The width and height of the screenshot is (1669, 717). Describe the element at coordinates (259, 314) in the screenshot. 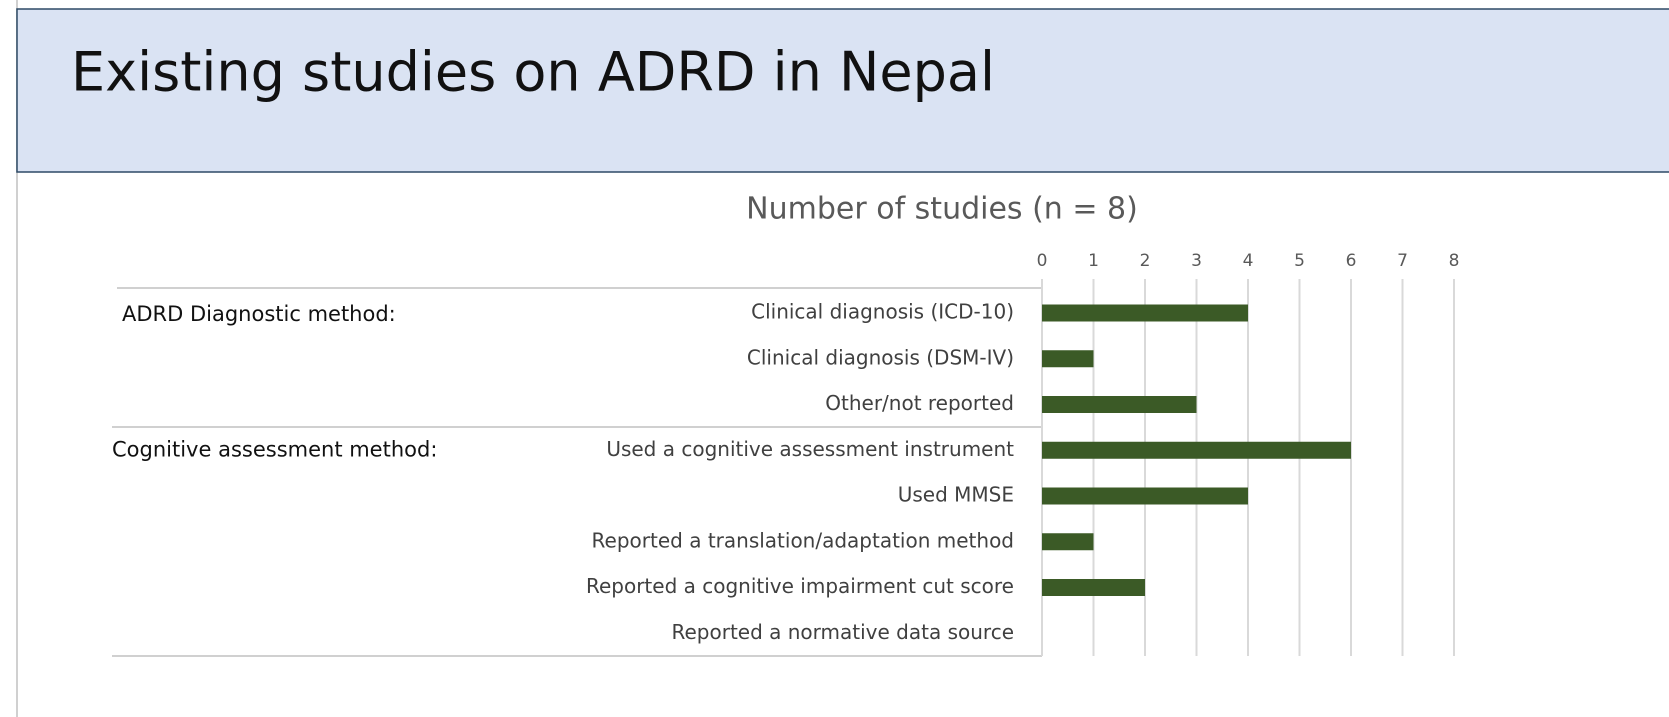

I see `group-label: ADRD Diagnostic method:` at that location.